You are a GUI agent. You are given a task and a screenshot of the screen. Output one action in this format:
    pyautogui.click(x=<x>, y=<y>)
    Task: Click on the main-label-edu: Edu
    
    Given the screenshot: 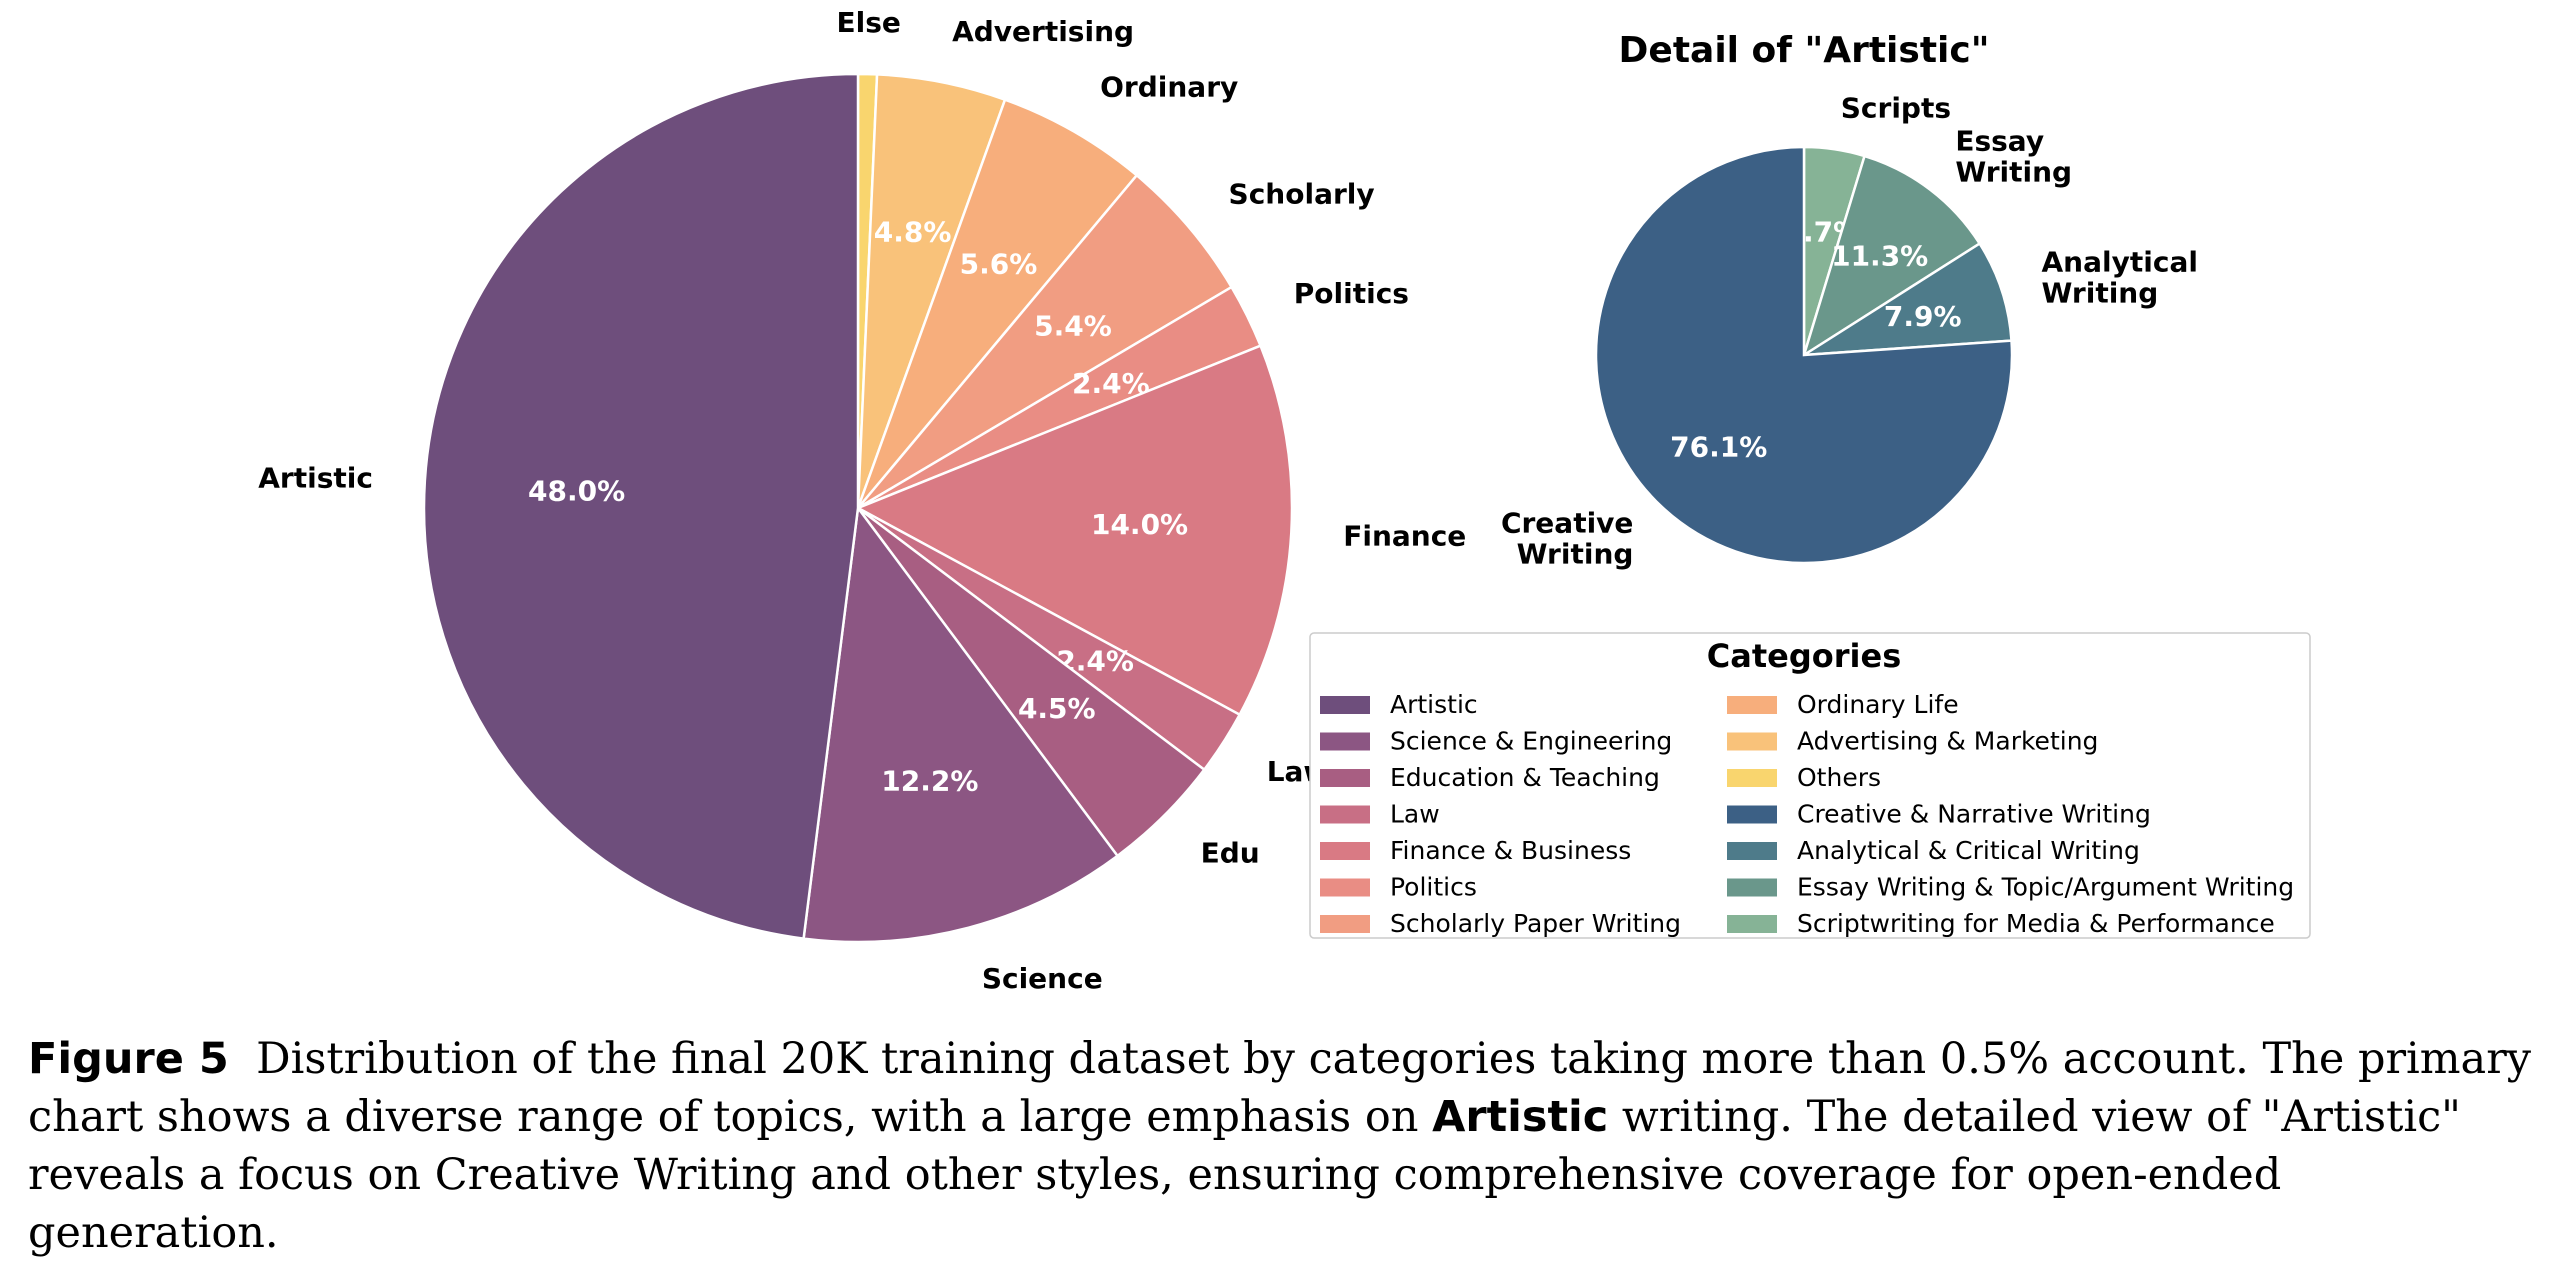 What is the action you would take?
    pyautogui.click(x=1230, y=853)
    